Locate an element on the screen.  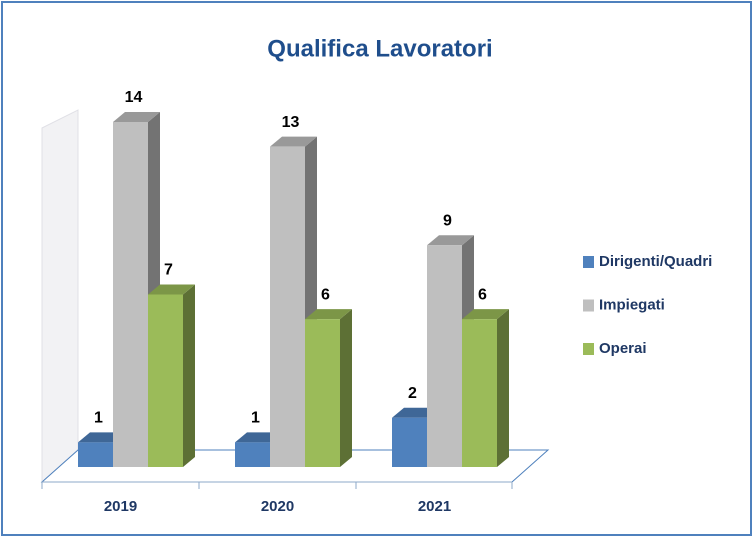
back-wall is located at coordinates (60, 296).